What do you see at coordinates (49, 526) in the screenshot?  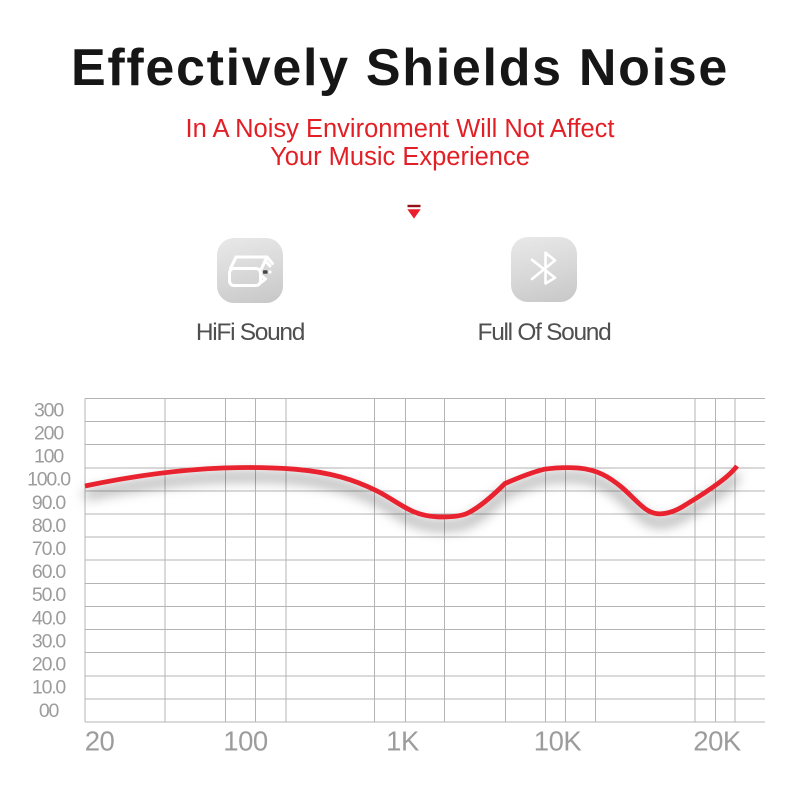 I see `svg-text: 80.0` at bounding box center [49, 526].